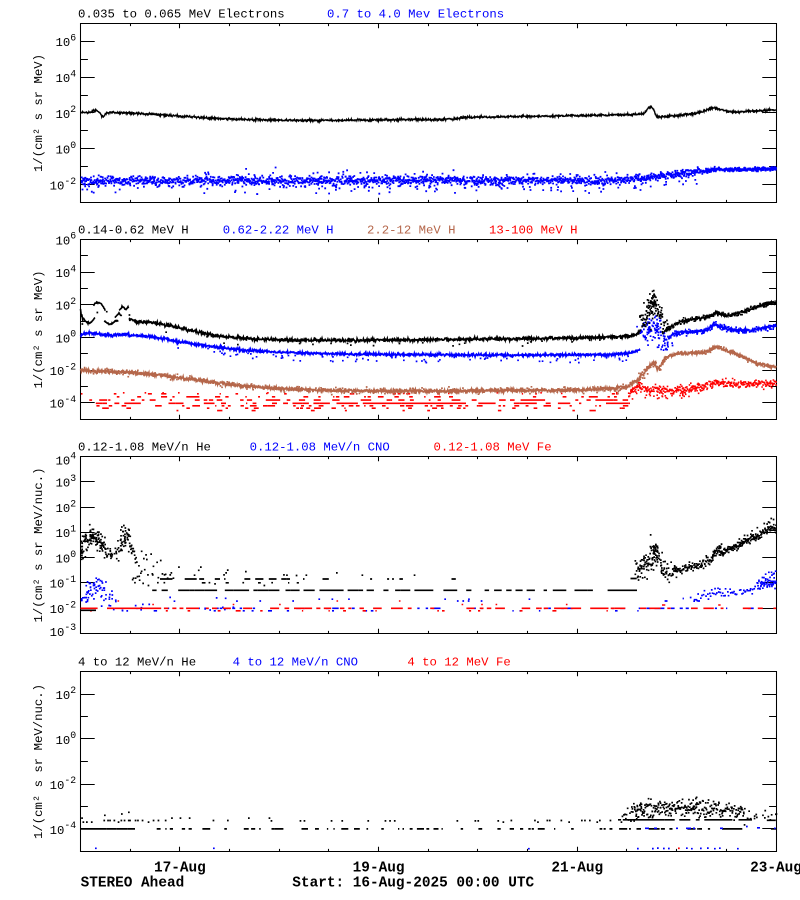 This screenshot has width=800, height=900. I want to click on svg-text: 0.14-0.62 MeV H, so click(133, 230).